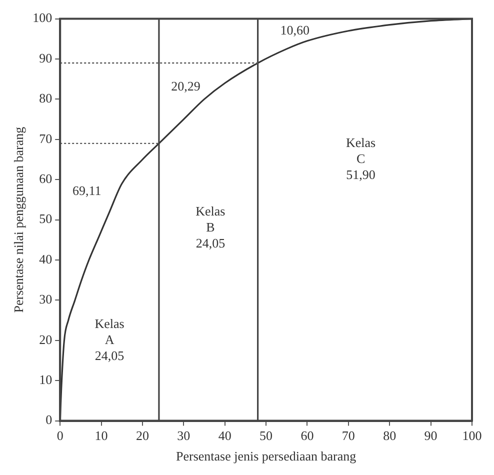 This screenshot has height=475, width=494. Describe the element at coordinates (472, 436) in the screenshot. I see `x-tick-label: 100` at that location.